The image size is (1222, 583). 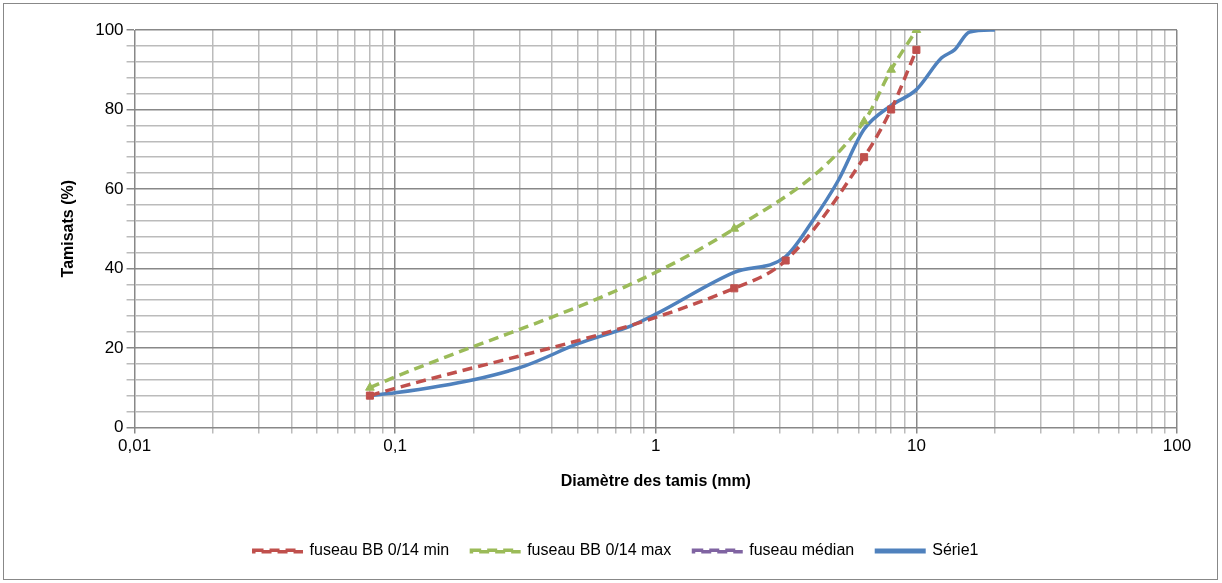 What do you see at coordinates (379, 550) in the screenshot?
I see `legend-label: fuseau BB 0/14 min` at bounding box center [379, 550].